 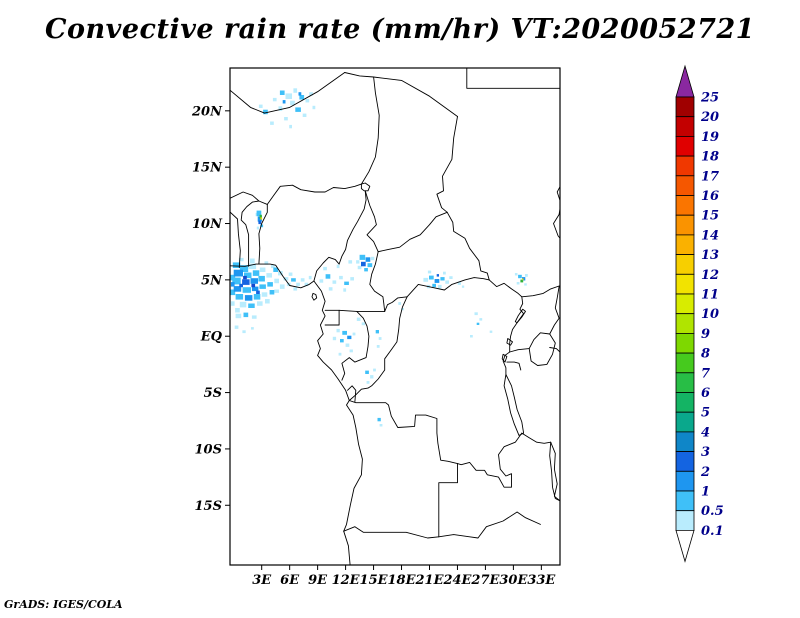 I want to click on lat-tick-label: 5N, so click(x=212, y=280).